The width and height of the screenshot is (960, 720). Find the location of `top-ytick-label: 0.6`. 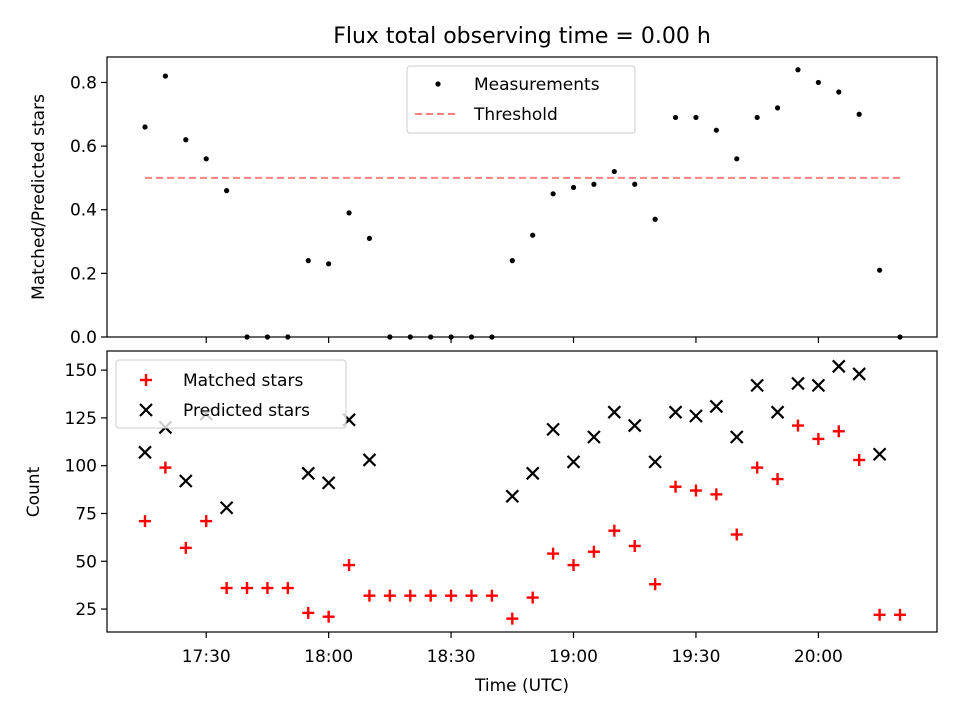

top-ytick-label: 0.6 is located at coordinates (83, 147).